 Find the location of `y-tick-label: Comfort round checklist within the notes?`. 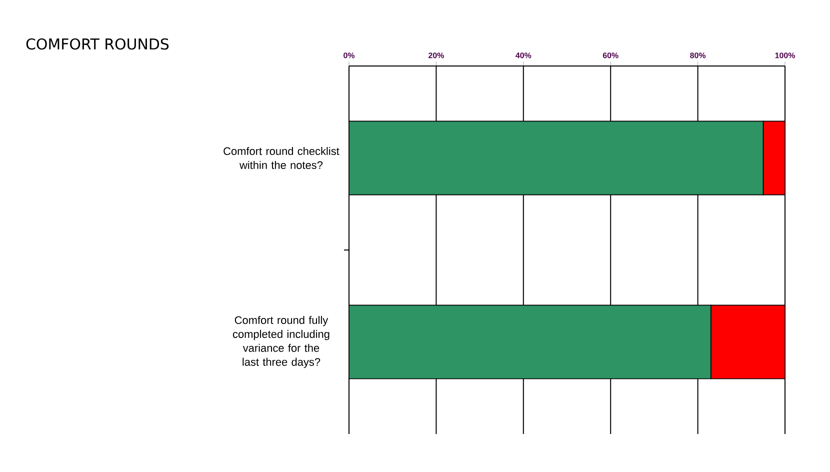

y-tick-label: Comfort round checklist within the notes? is located at coordinates (282, 157).